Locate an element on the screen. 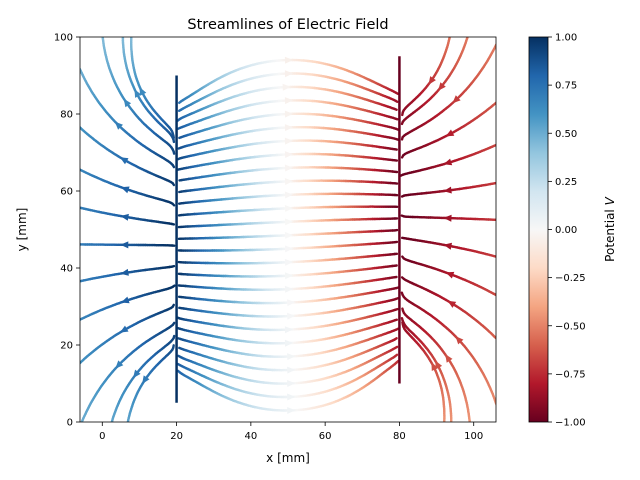 Image resolution: width=640 pixels, height=480 pixels. colorbar-gradient is located at coordinates (538, 229).